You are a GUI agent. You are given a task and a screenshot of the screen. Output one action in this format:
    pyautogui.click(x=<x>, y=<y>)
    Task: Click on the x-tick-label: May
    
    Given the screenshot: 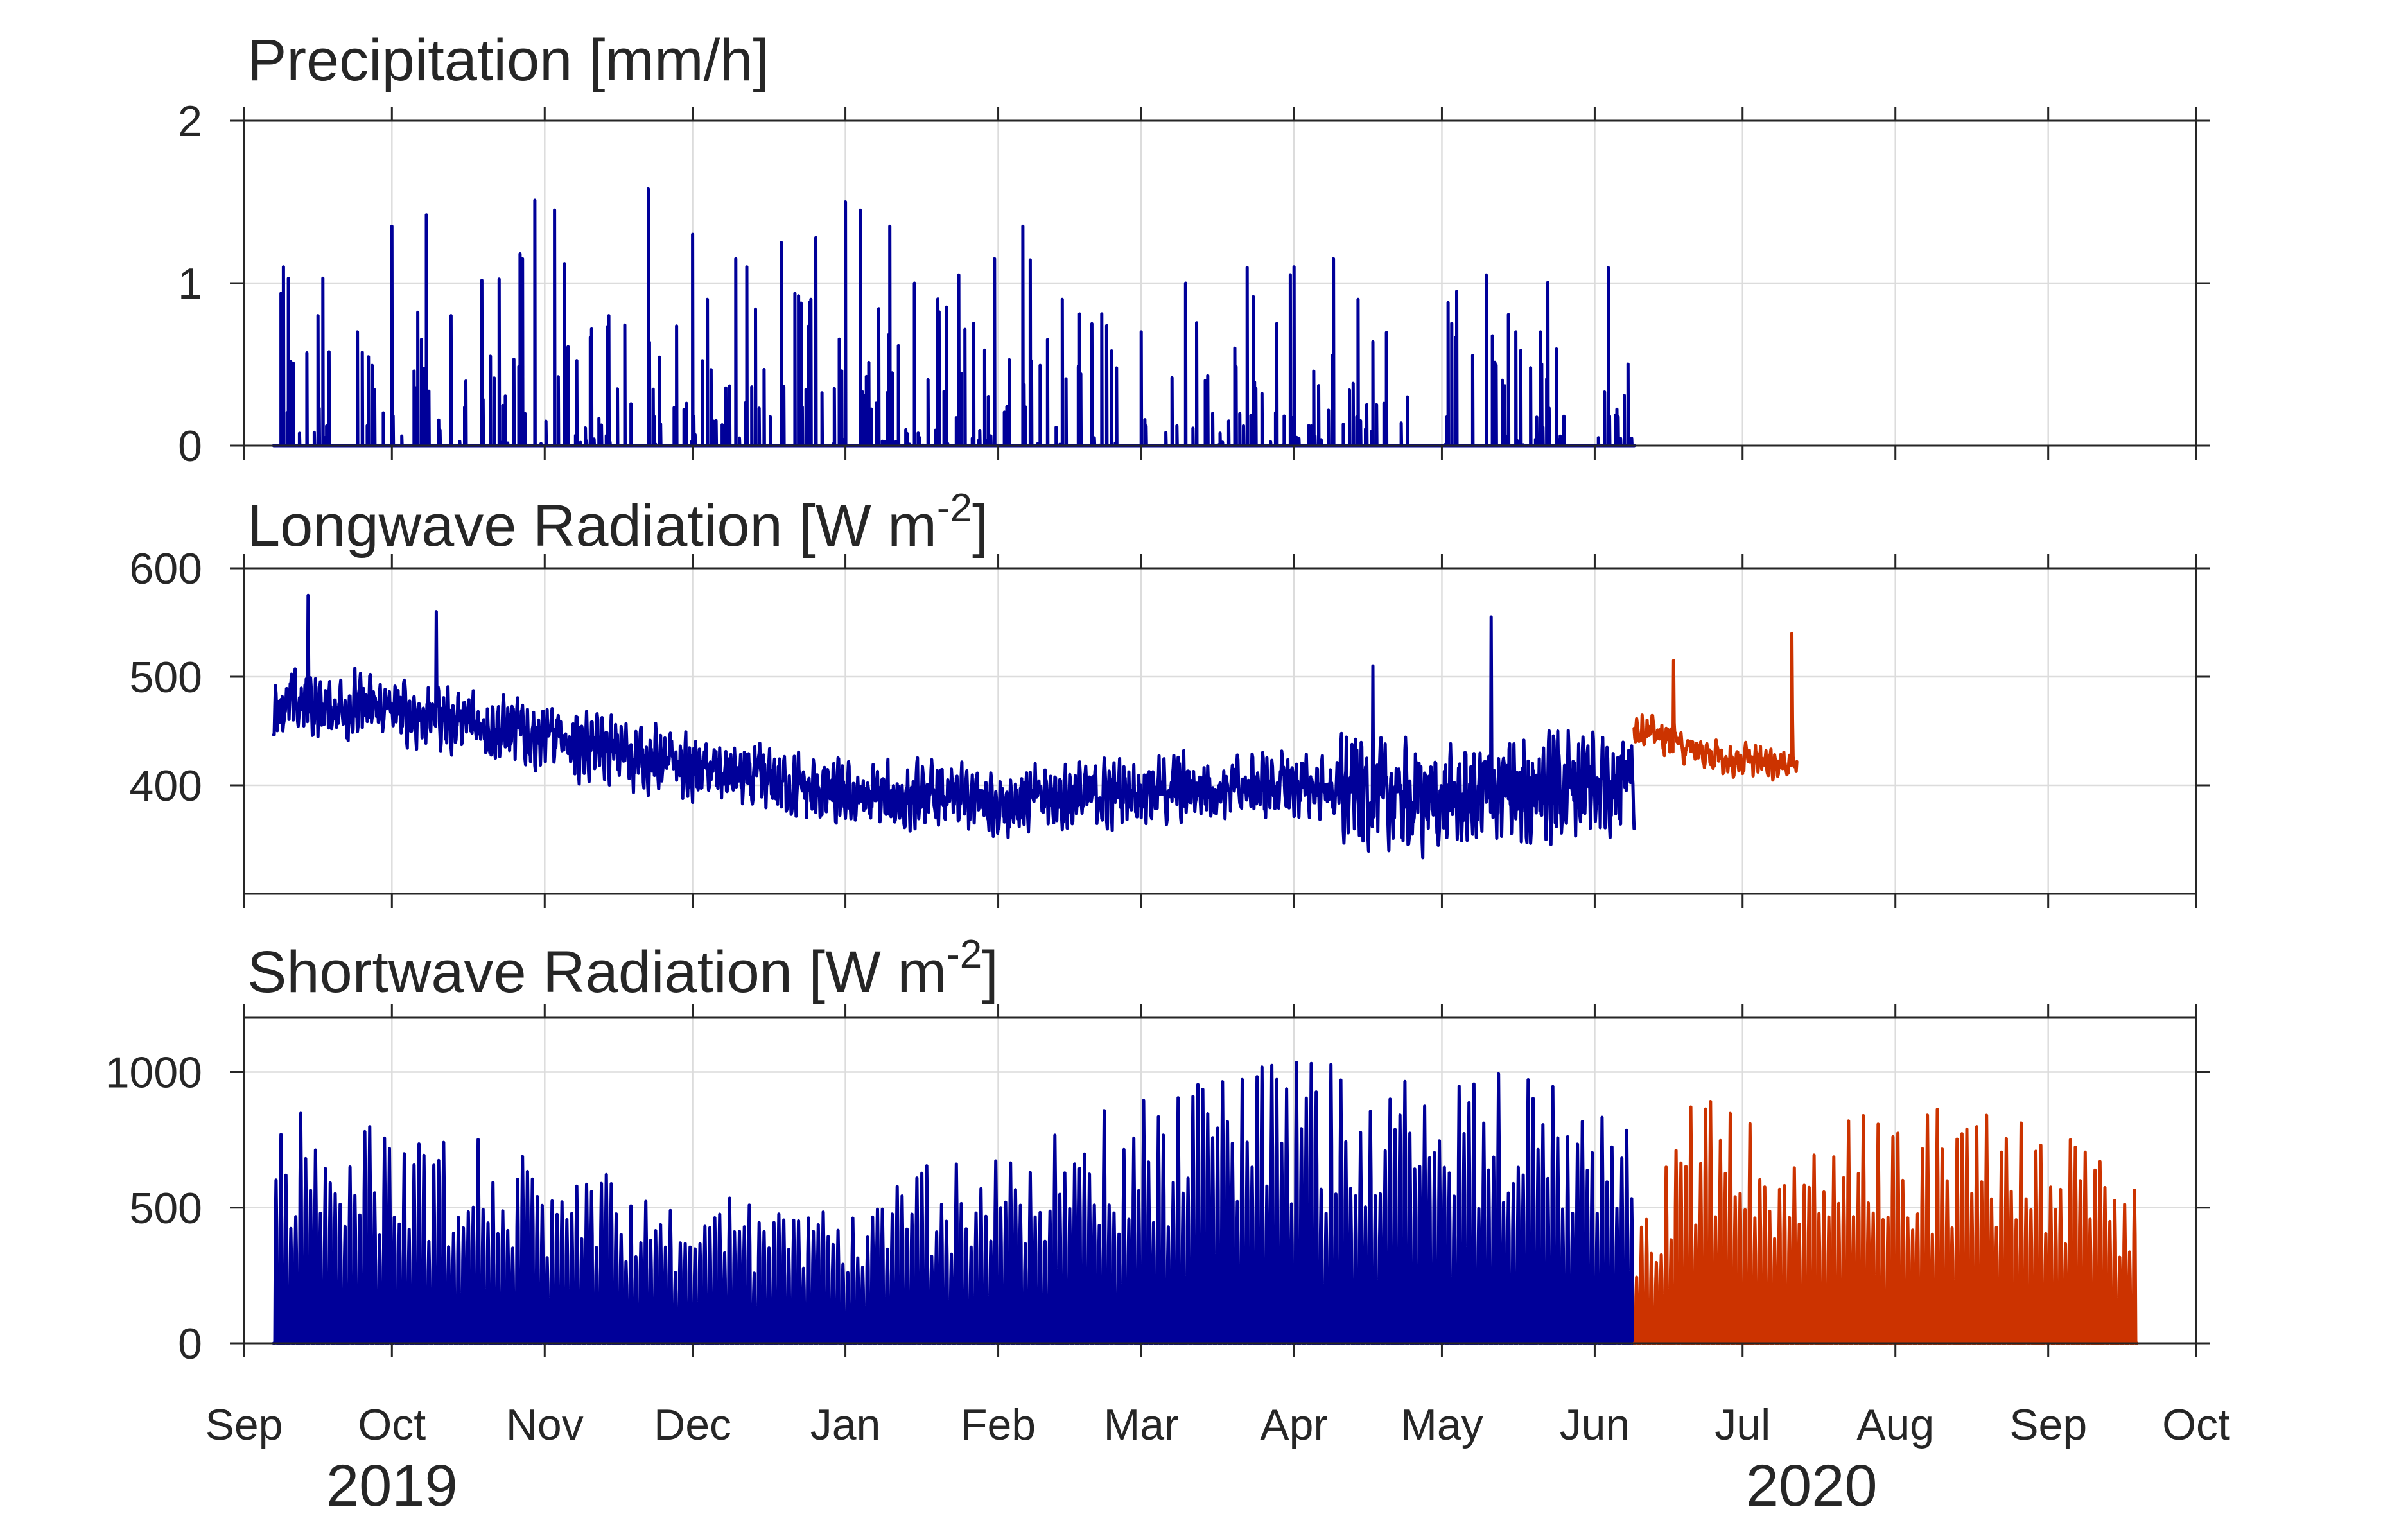 What is the action you would take?
    pyautogui.click(x=1441, y=1424)
    